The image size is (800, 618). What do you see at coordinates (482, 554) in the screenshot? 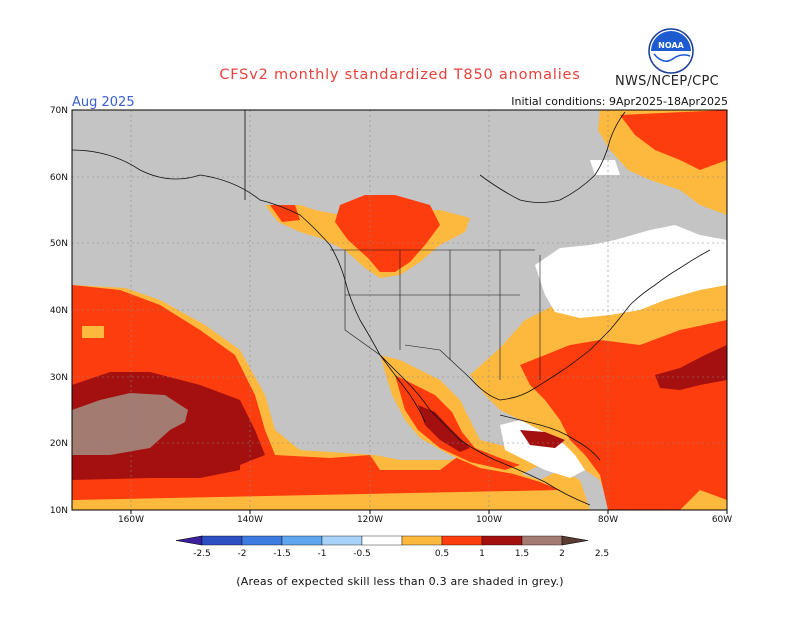
I see `colorbar-tick-label: 1` at bounding box center [482, 554].